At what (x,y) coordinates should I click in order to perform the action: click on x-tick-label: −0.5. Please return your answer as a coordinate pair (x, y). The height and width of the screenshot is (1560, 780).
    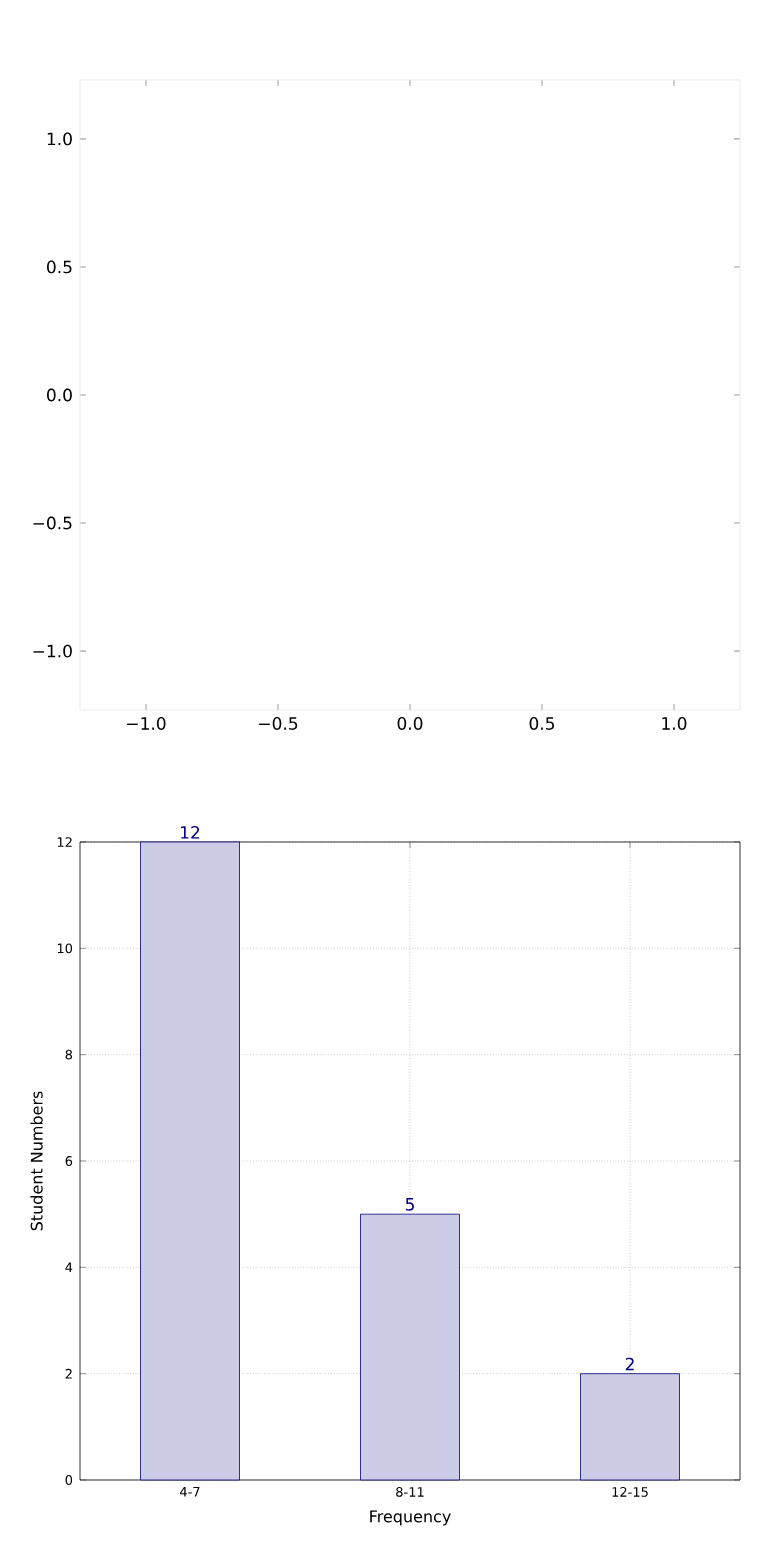
    Looking at the image, I should click on (278, 723).